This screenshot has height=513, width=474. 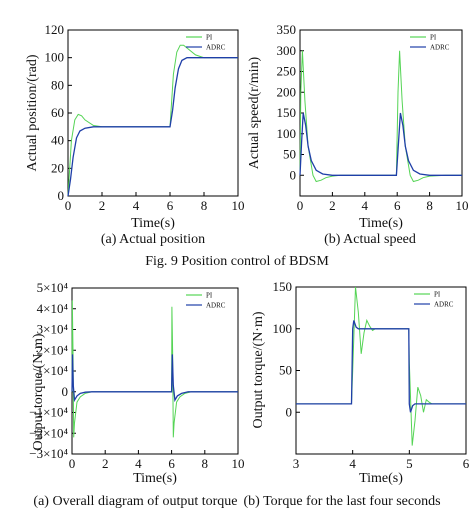 I want to click on ytick-label: 20, so click(x=57, y=167).